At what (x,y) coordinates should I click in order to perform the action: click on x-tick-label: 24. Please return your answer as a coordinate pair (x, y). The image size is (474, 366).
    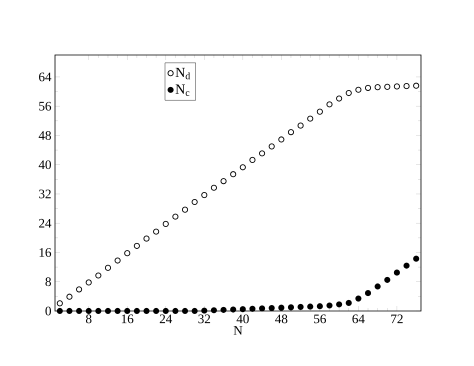
    Looking at the image, I should click on (166, 319).